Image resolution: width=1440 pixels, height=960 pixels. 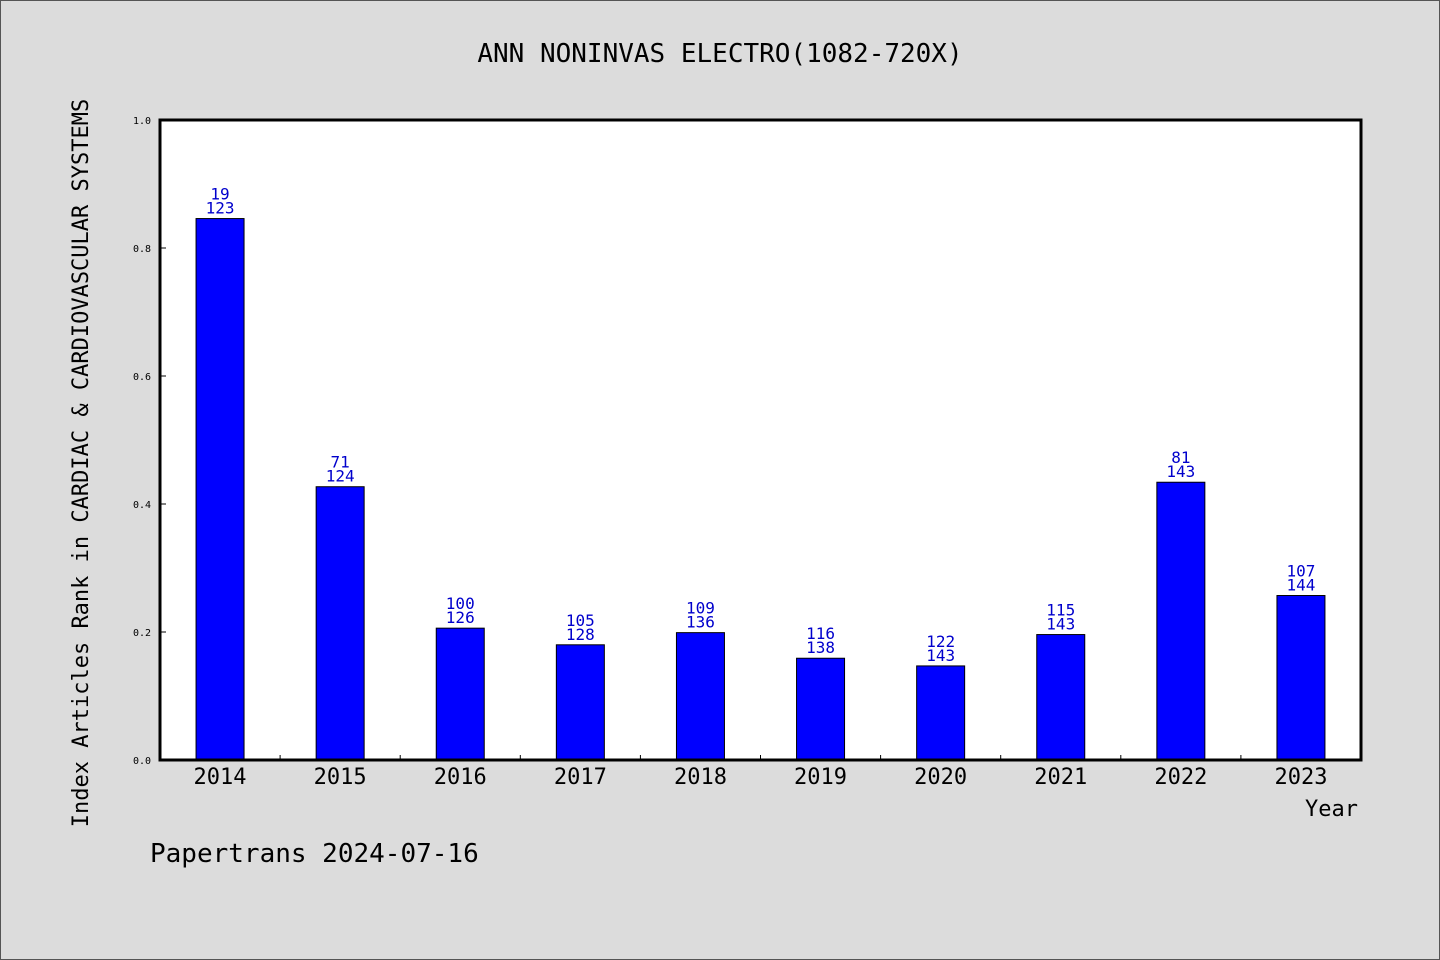 What do you see at coordinates (220, 777) in the screenshot?
I see `x-tick-label: 2014` at bounding box center [220, 777].